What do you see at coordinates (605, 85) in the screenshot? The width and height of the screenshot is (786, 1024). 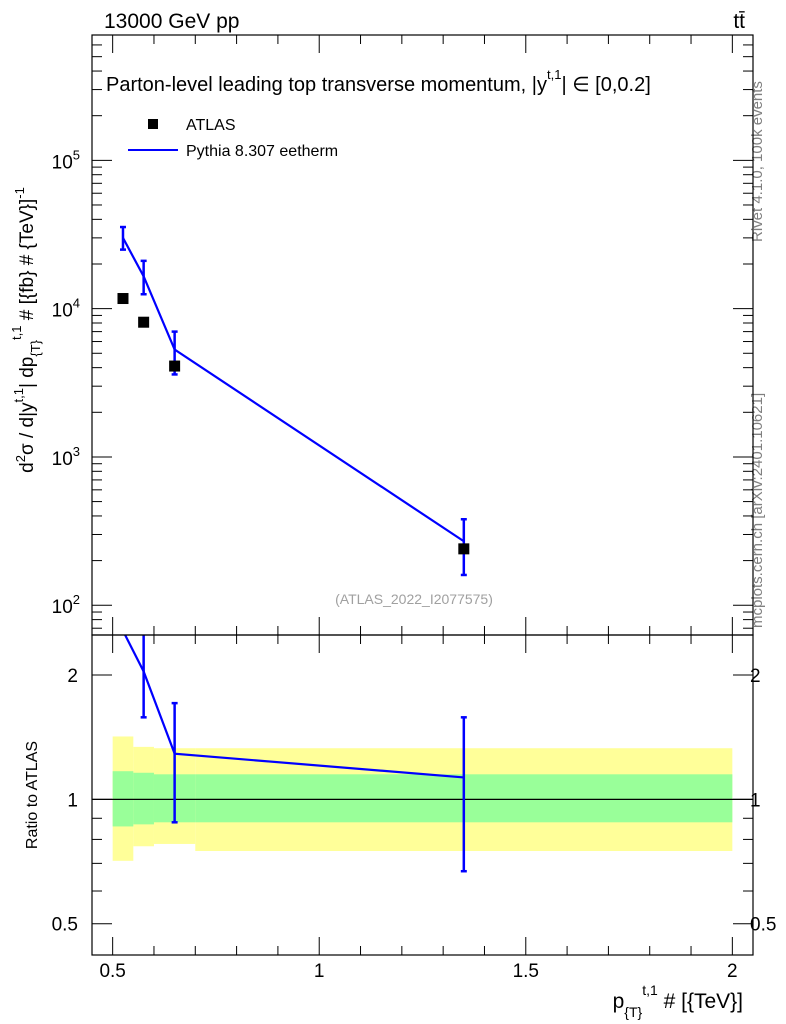 I see `main-title-tail: | ∈ [0,0.2]` at bounding box center [605, 85].